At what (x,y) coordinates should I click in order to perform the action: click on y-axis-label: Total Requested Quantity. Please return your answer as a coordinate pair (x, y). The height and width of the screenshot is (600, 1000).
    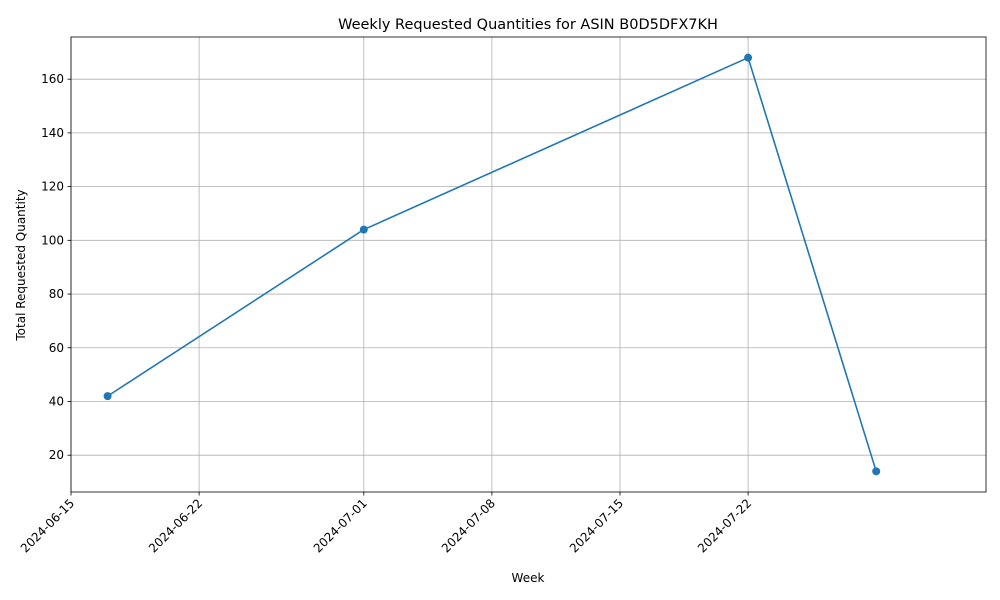
    Looking at the image, I should click on (21, 265).